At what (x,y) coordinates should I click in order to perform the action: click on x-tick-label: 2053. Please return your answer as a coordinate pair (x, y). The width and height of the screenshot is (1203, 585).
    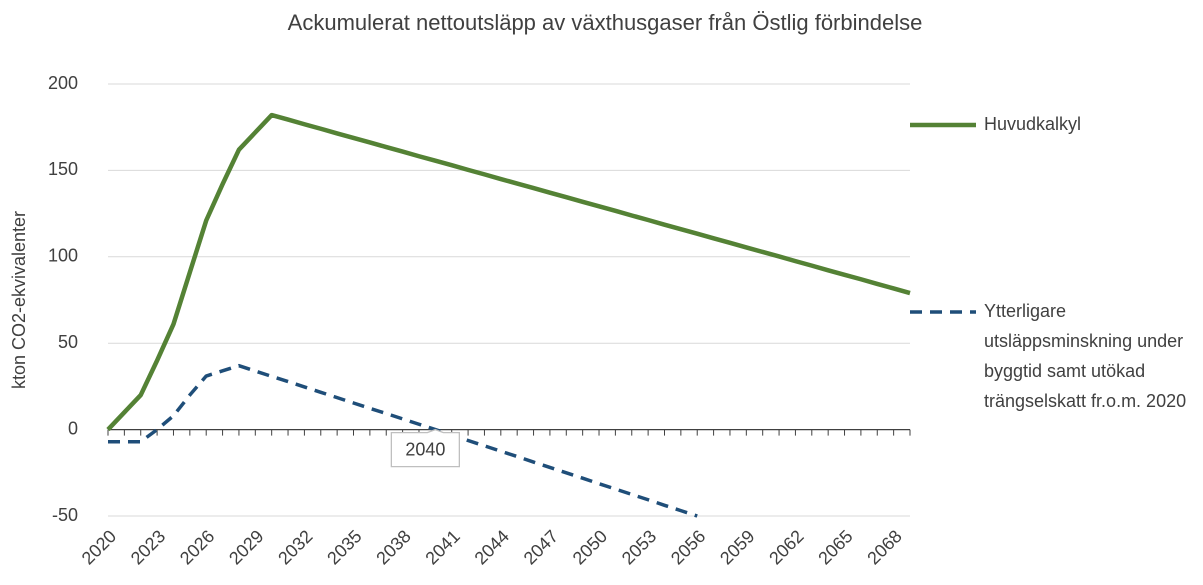
    Looking at the image, I should click on (639, 547).